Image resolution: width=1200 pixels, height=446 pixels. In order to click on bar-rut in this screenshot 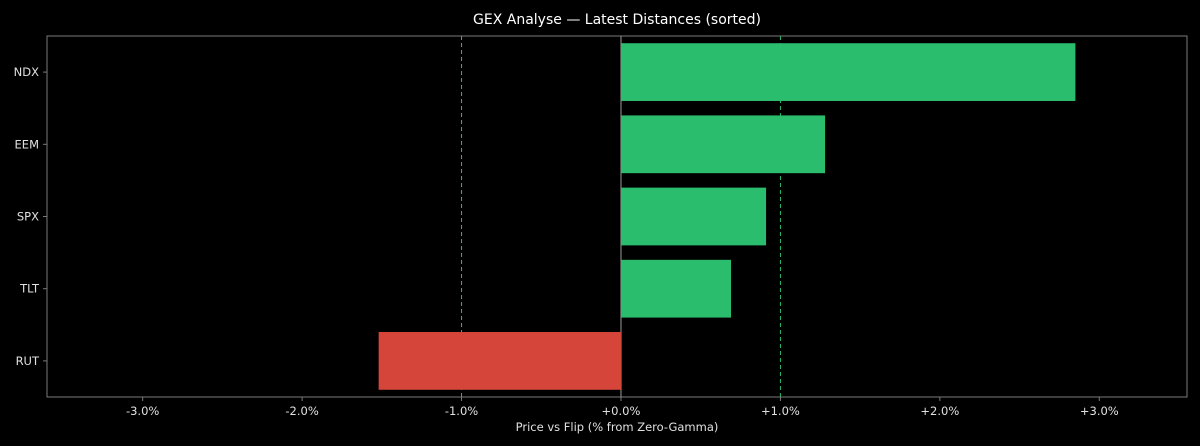, I will do `click(499, 361)`.